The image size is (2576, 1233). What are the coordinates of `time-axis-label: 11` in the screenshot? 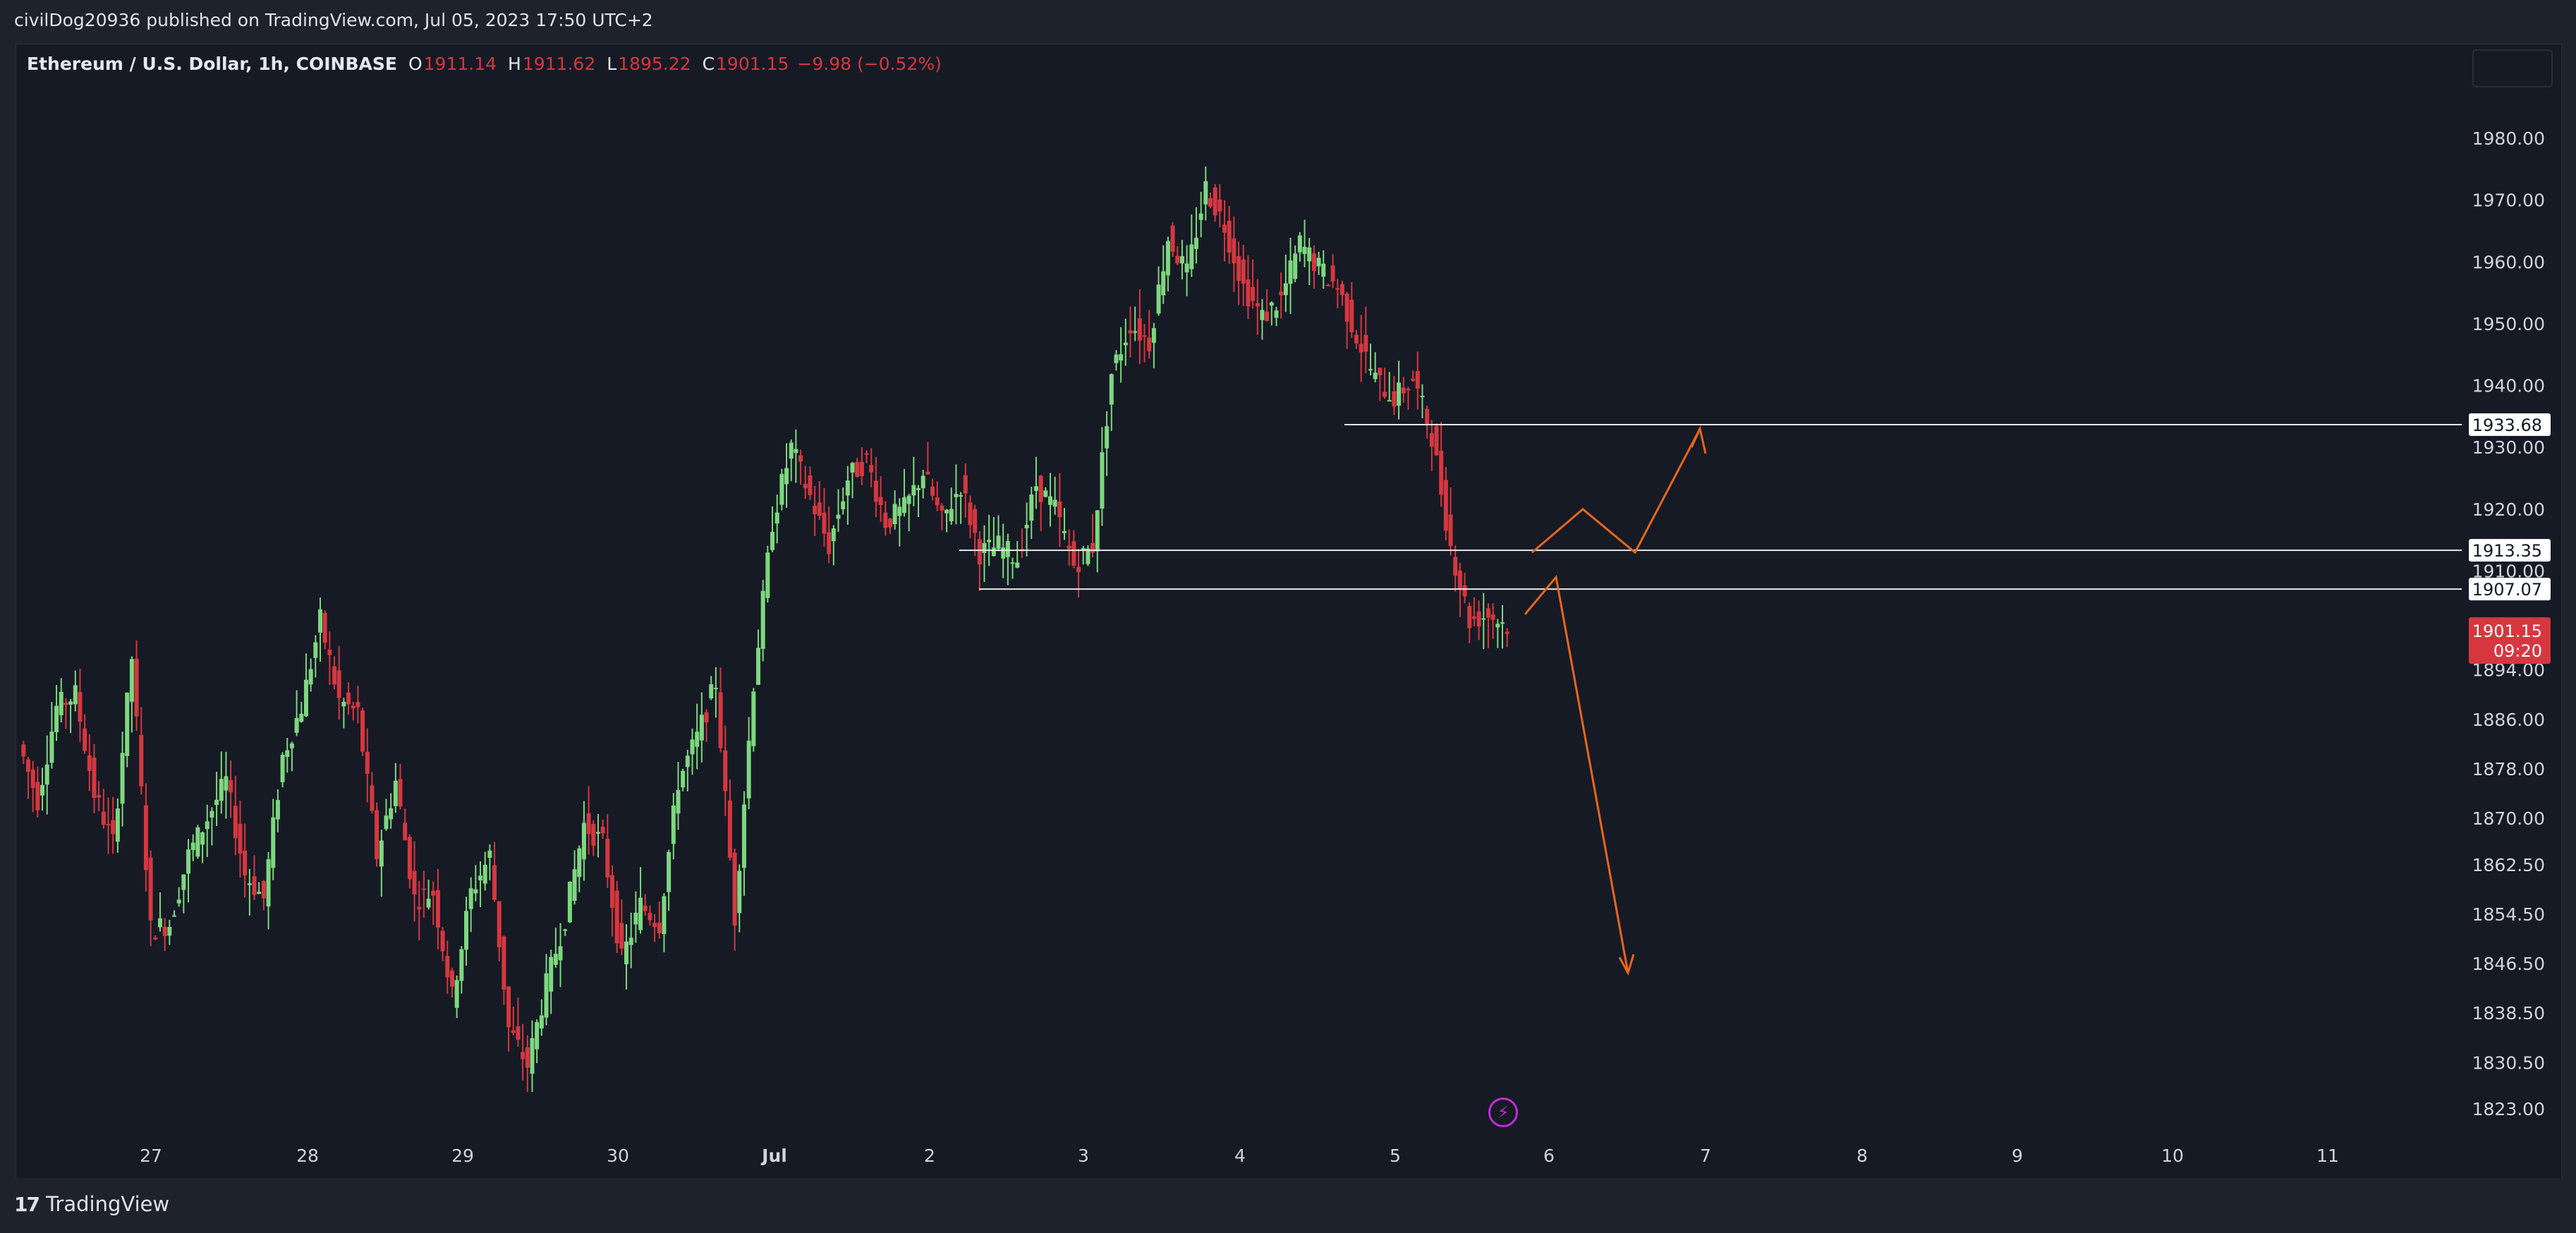 It's located at (2327, 1156).